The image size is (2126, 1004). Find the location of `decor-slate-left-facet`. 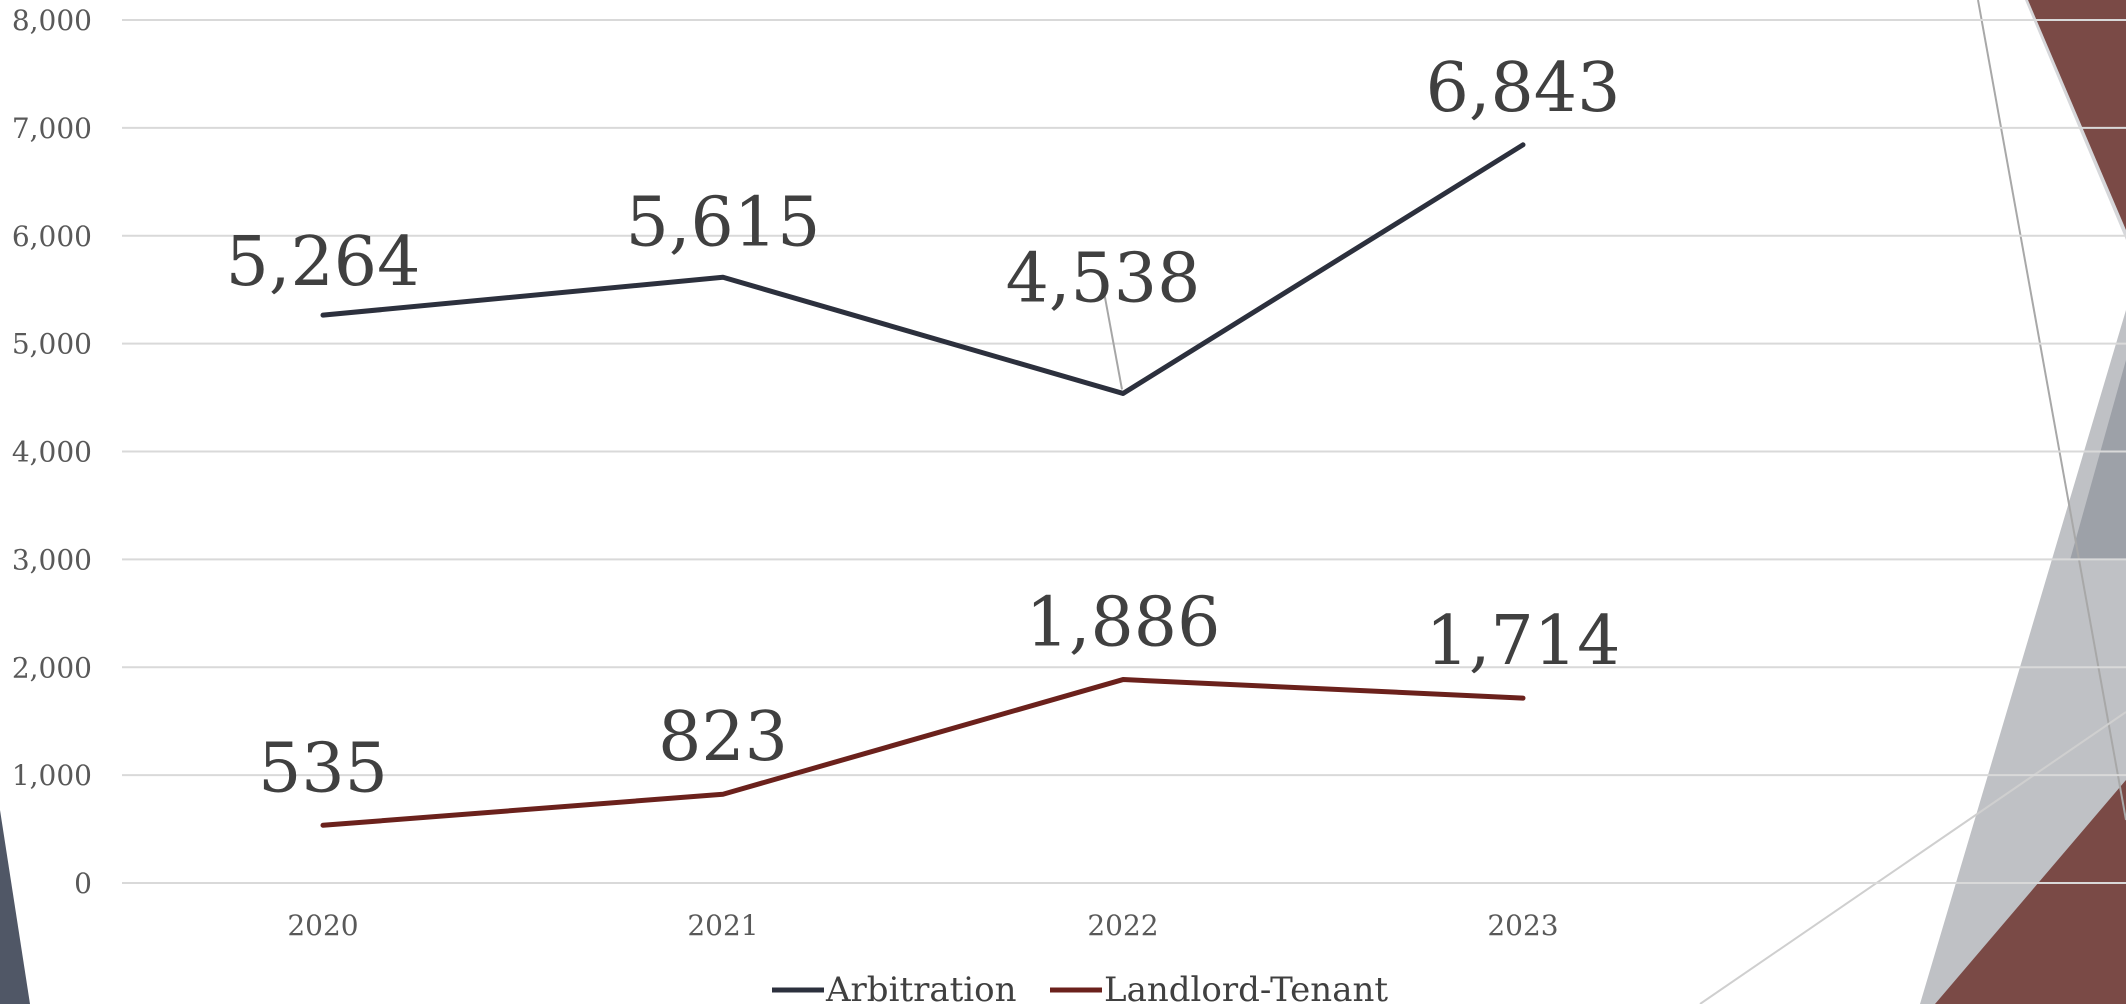

decor-slate-left-facet is located at coordinates (15, 907).